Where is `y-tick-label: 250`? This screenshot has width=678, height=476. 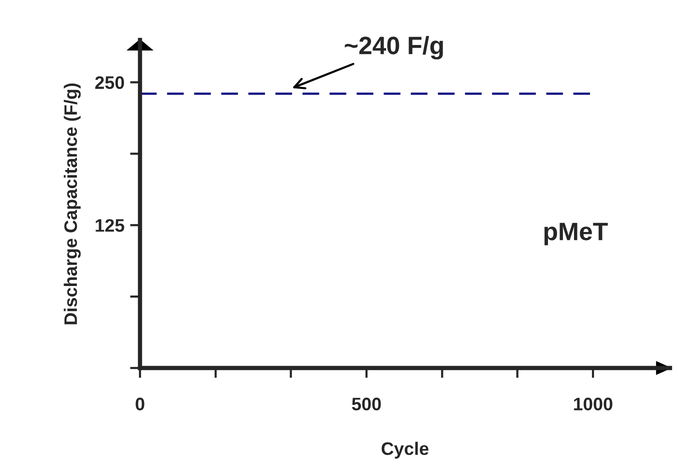 y-tick-label: 250 is located at coordinates (109, 83).